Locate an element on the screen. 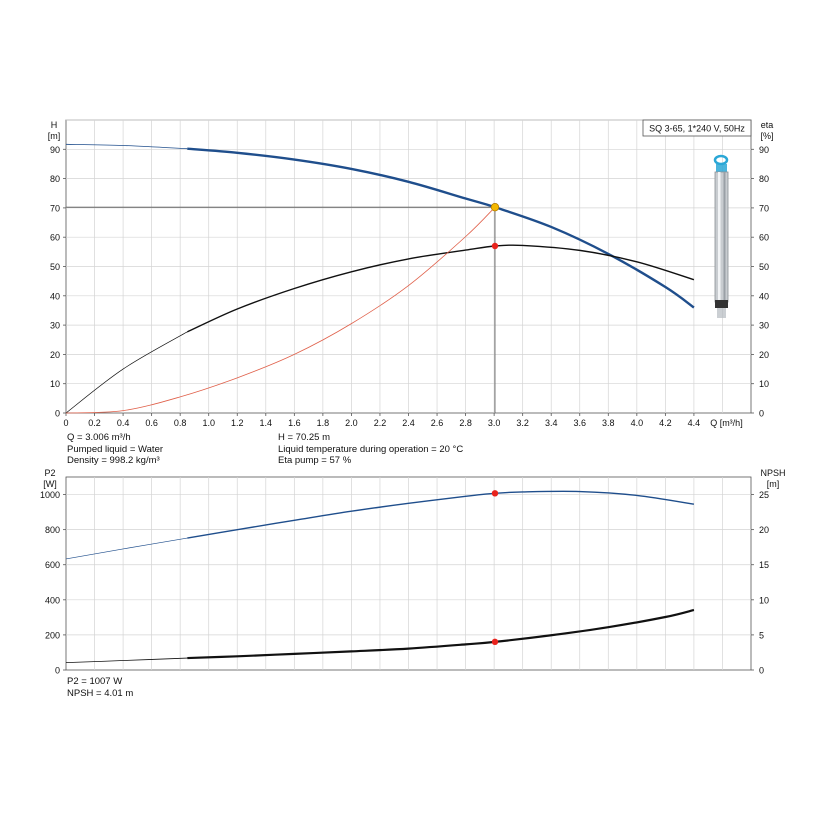 Image resolution: width=828 pixels, height=828 pixels. x-tick-label: 1.2 is located at coordinates (237, 423).